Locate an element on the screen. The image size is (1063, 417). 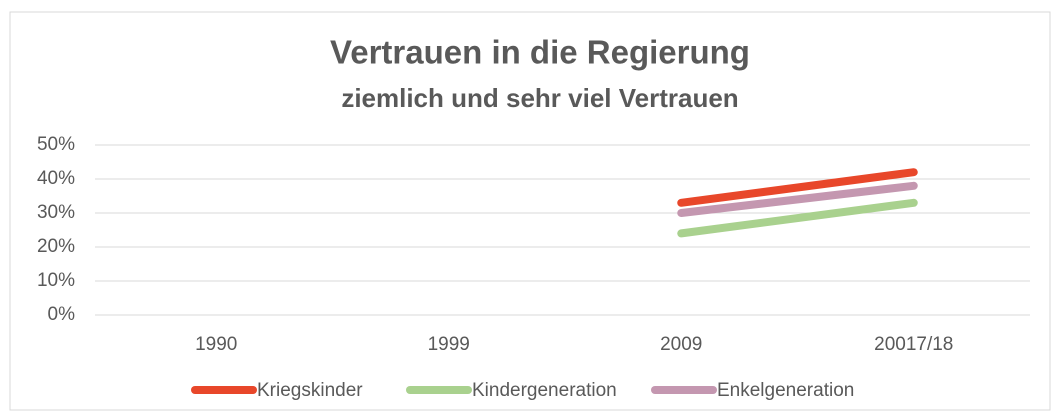
chart-title: Vertrauen in die Regierung is located at coordinates (540, 52).